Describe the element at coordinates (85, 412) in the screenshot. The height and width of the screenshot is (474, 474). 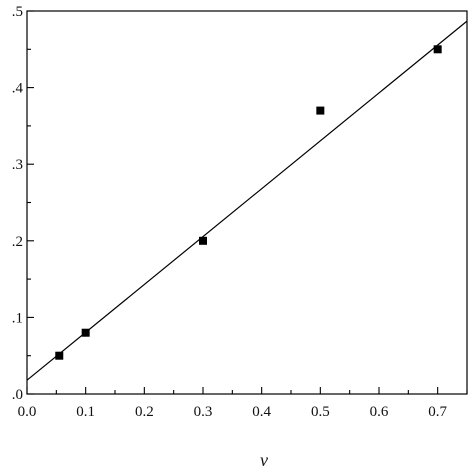
I see `x-tick-label: 0.1` at that location.